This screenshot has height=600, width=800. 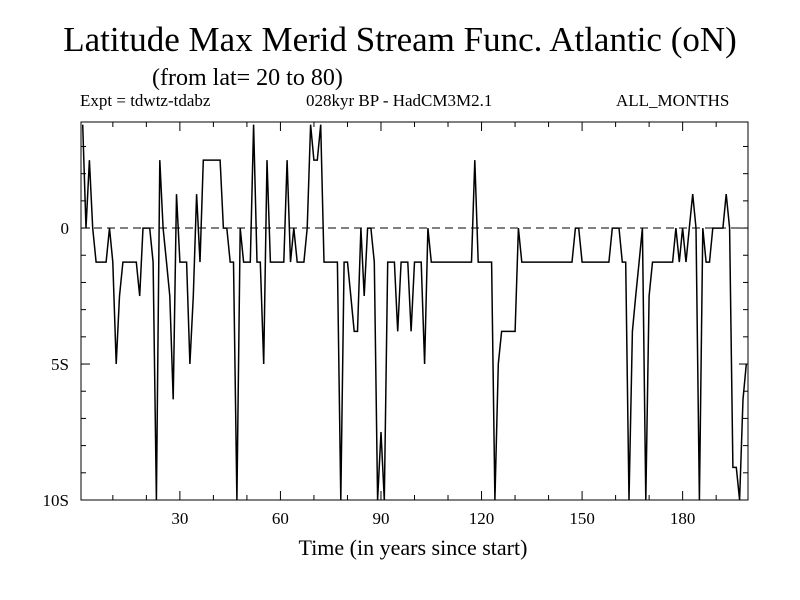 I want to click on chart-subtitle: (from lat= 20 to 80), so click(x=247, y=78).